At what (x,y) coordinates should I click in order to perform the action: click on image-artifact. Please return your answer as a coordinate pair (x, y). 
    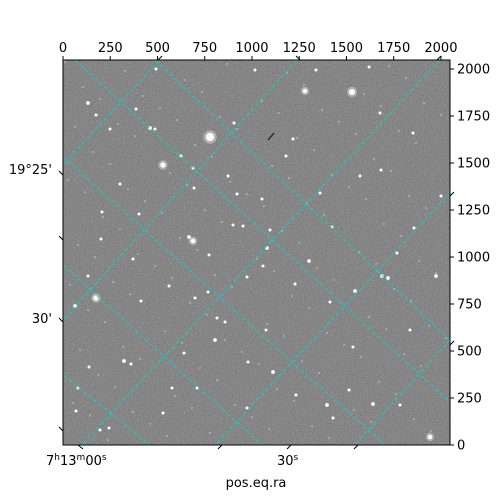
    Looking at the image, I should click on (271, 136).